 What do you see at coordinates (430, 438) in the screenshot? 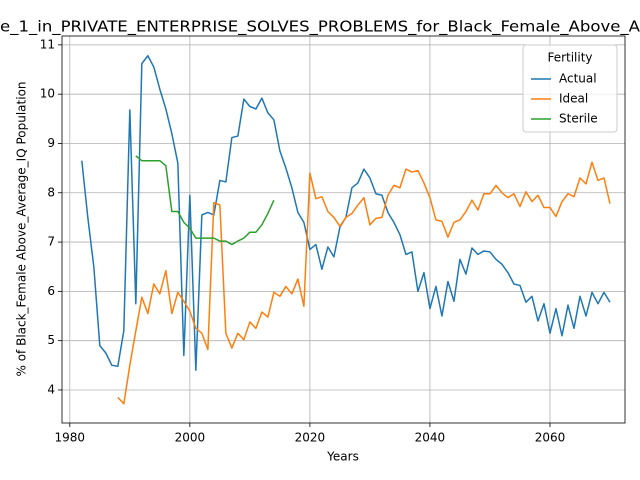
I see `x-tick-label: 2040` at bounding box center [430, 438].